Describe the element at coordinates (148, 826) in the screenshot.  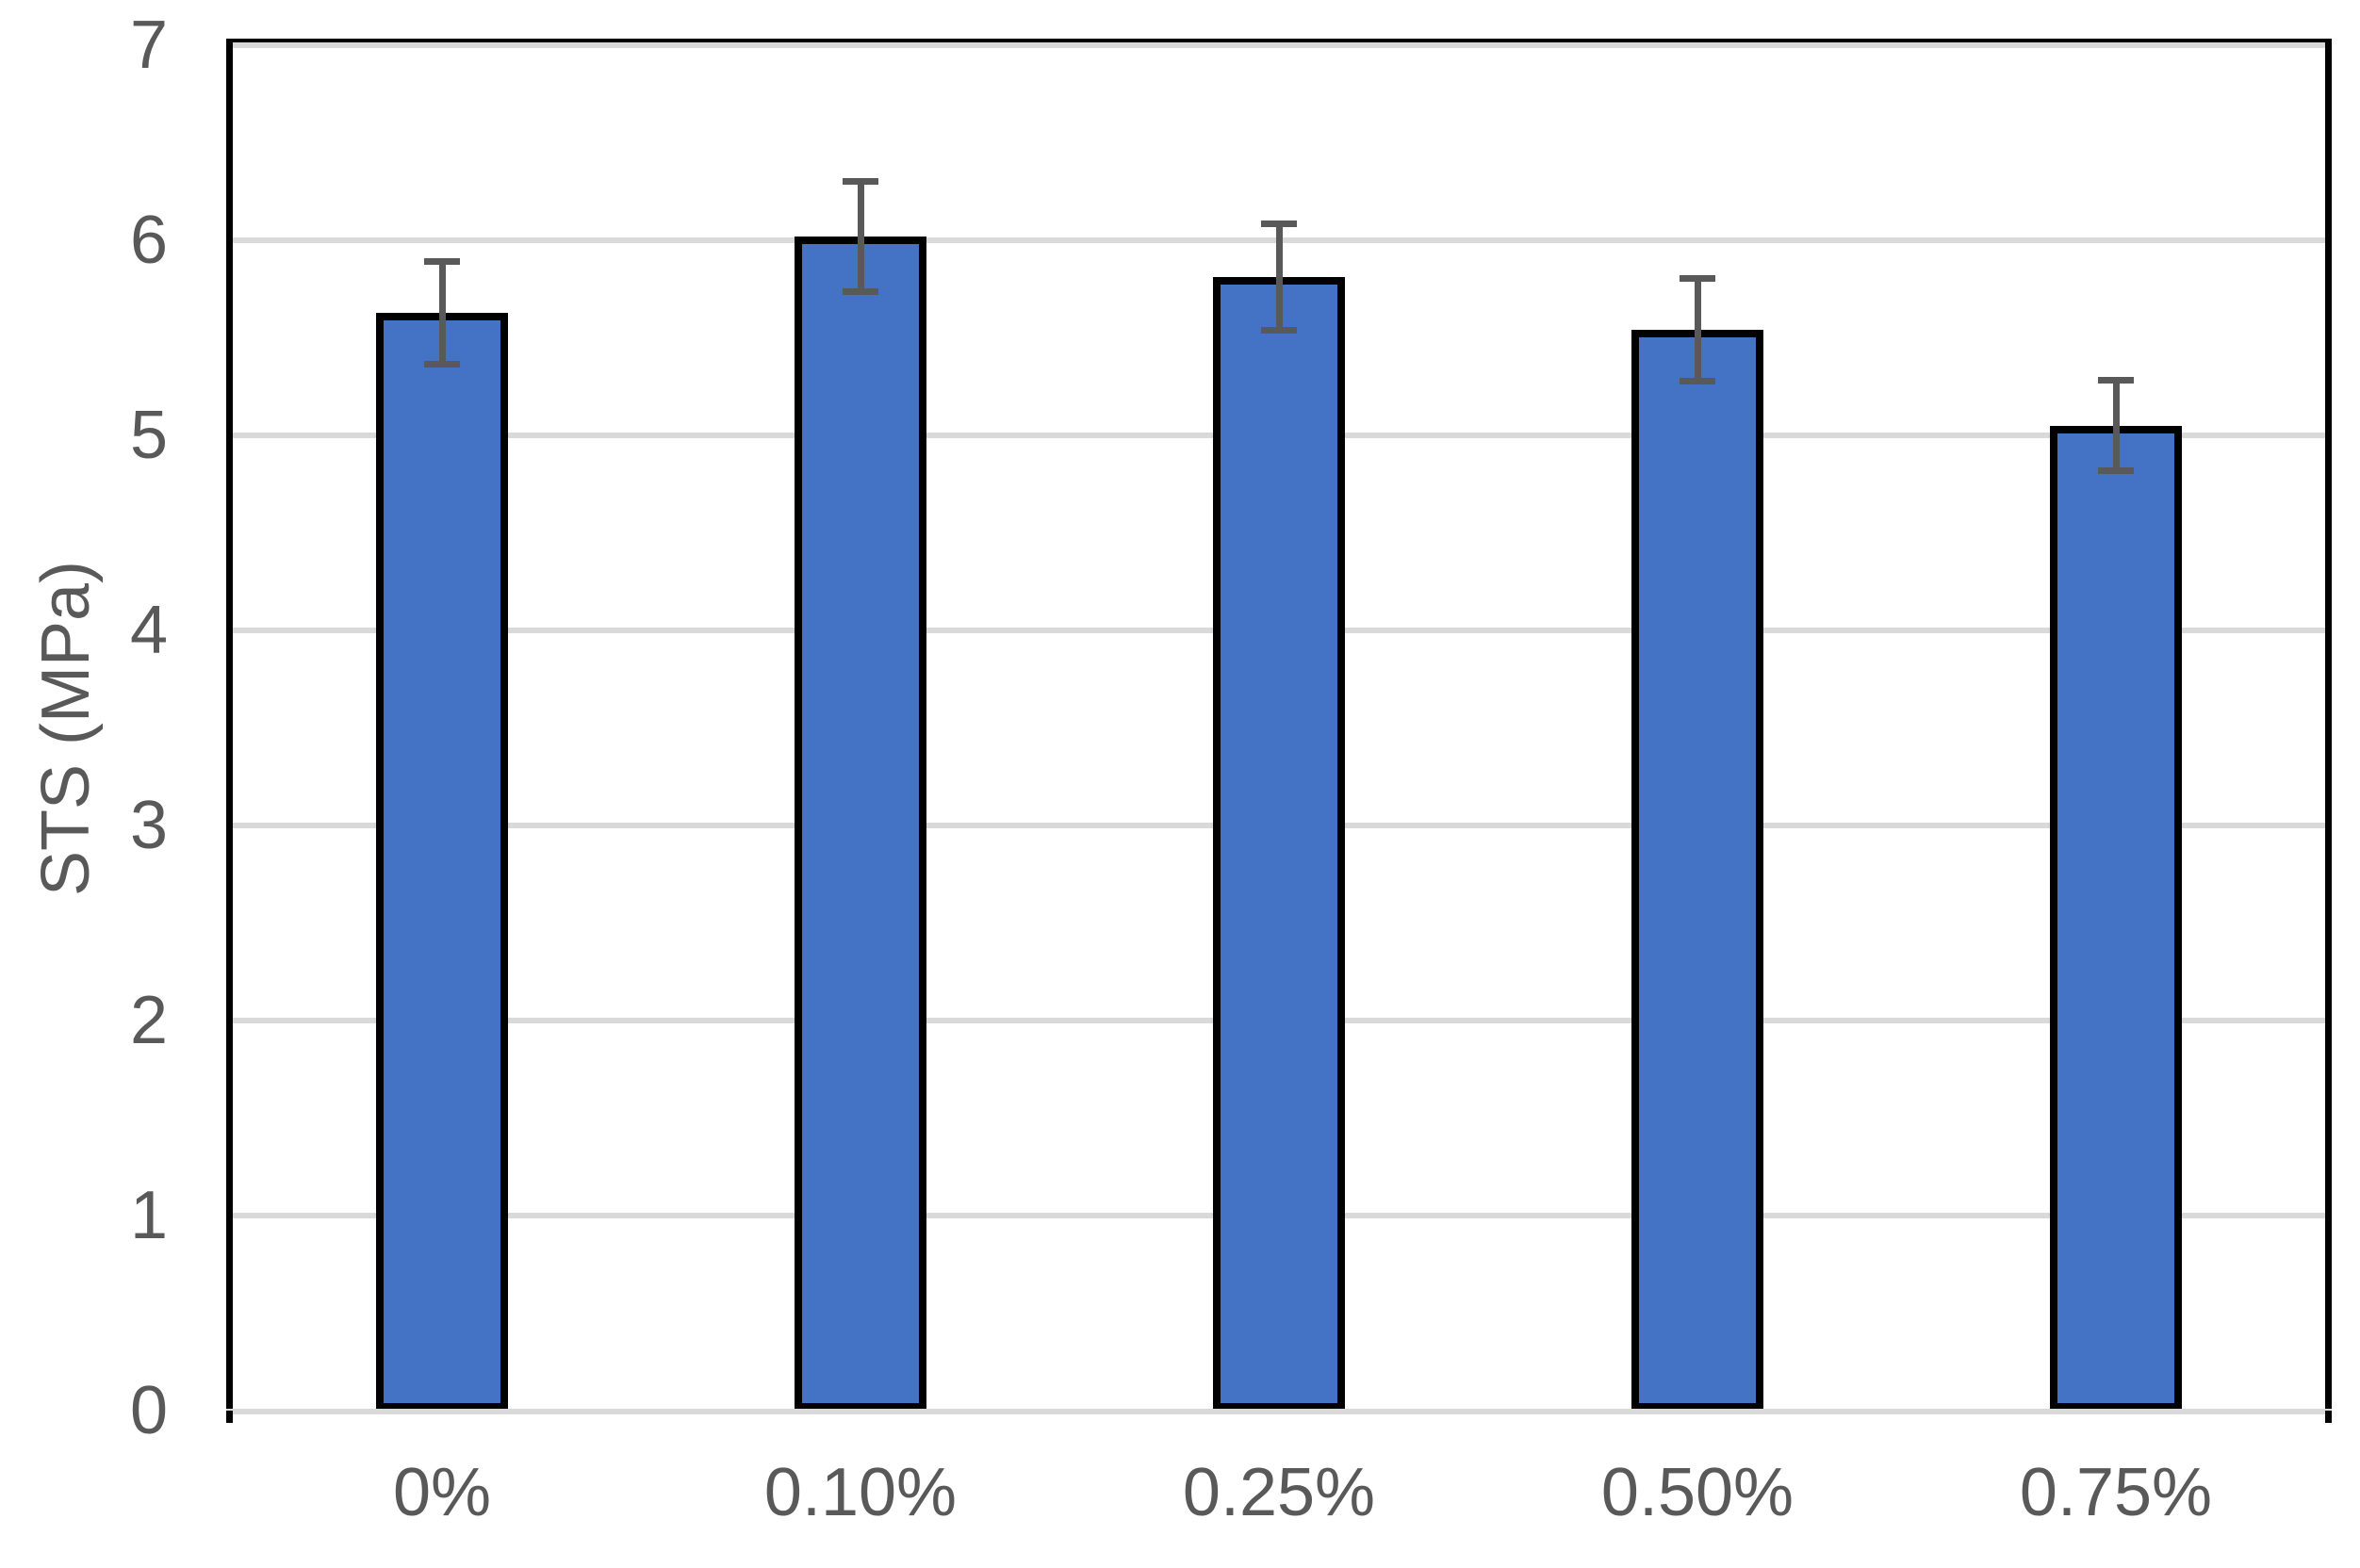
I see `y-tick-label-3: 3` at that location.